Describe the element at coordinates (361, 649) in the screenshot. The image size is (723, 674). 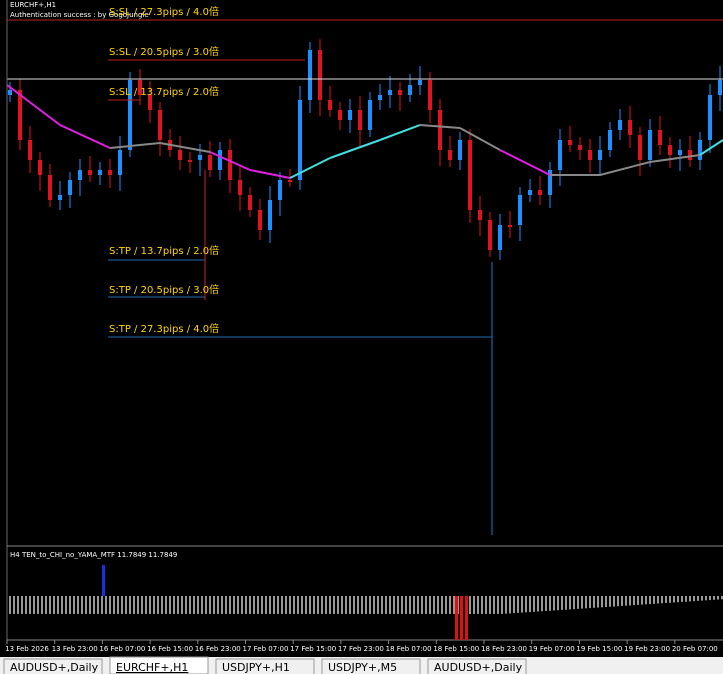
I see `time-label: 17 Feb 23:00` at that location.